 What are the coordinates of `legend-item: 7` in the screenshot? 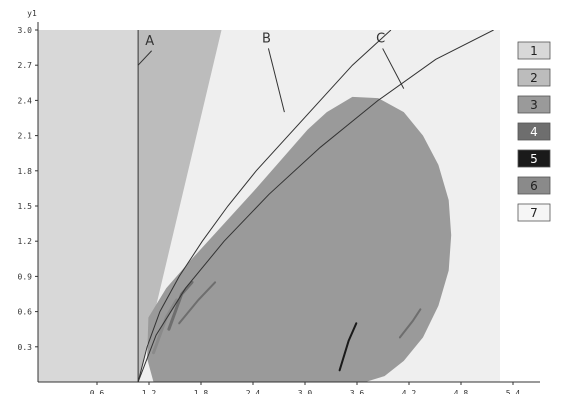 It's located at (534, 212).